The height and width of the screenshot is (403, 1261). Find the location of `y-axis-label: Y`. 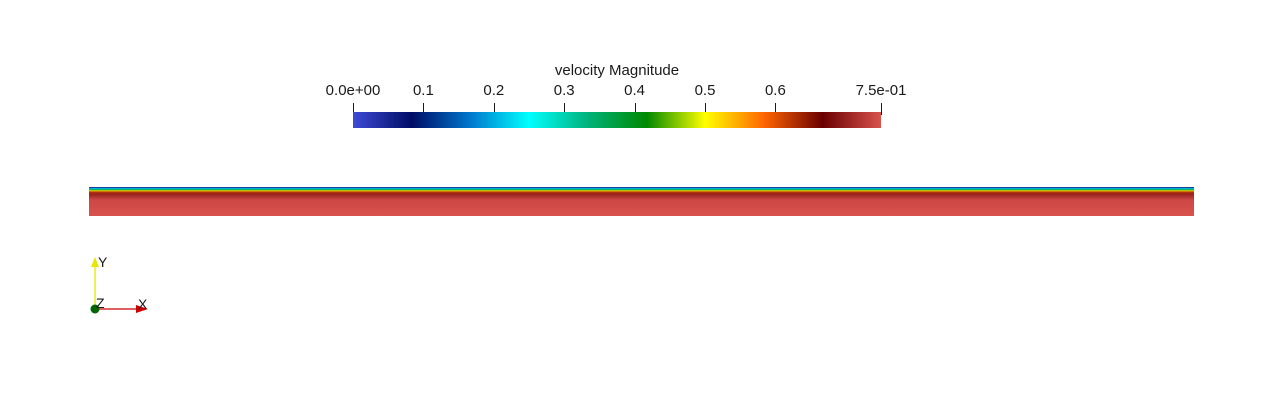

y-axis-label: Y is located at coordinates (103, 262).